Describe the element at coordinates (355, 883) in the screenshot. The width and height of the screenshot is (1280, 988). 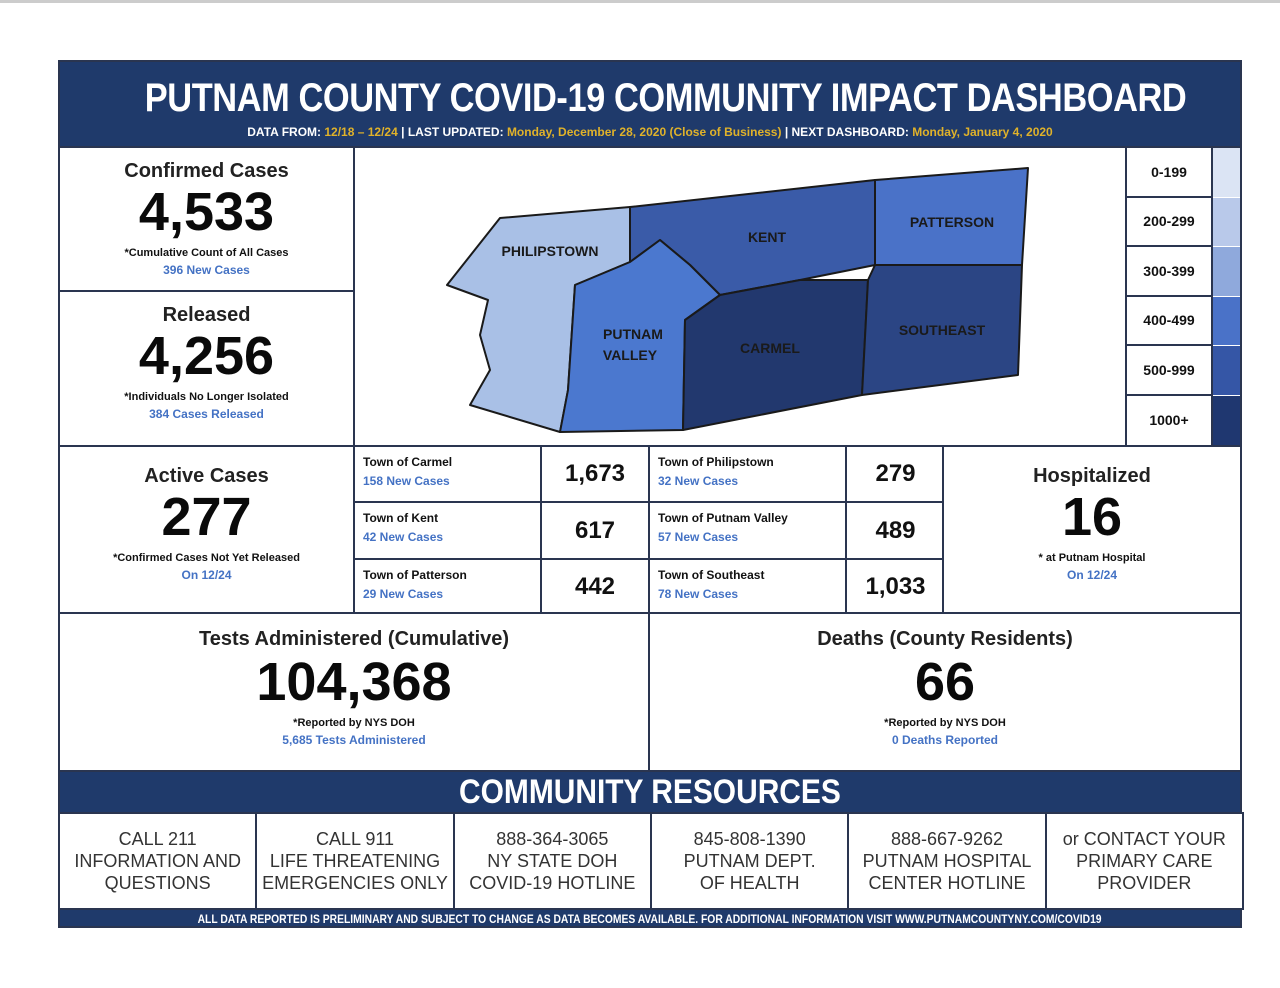
I see `resource-line: EMERGENCIES ONLY` at that location.